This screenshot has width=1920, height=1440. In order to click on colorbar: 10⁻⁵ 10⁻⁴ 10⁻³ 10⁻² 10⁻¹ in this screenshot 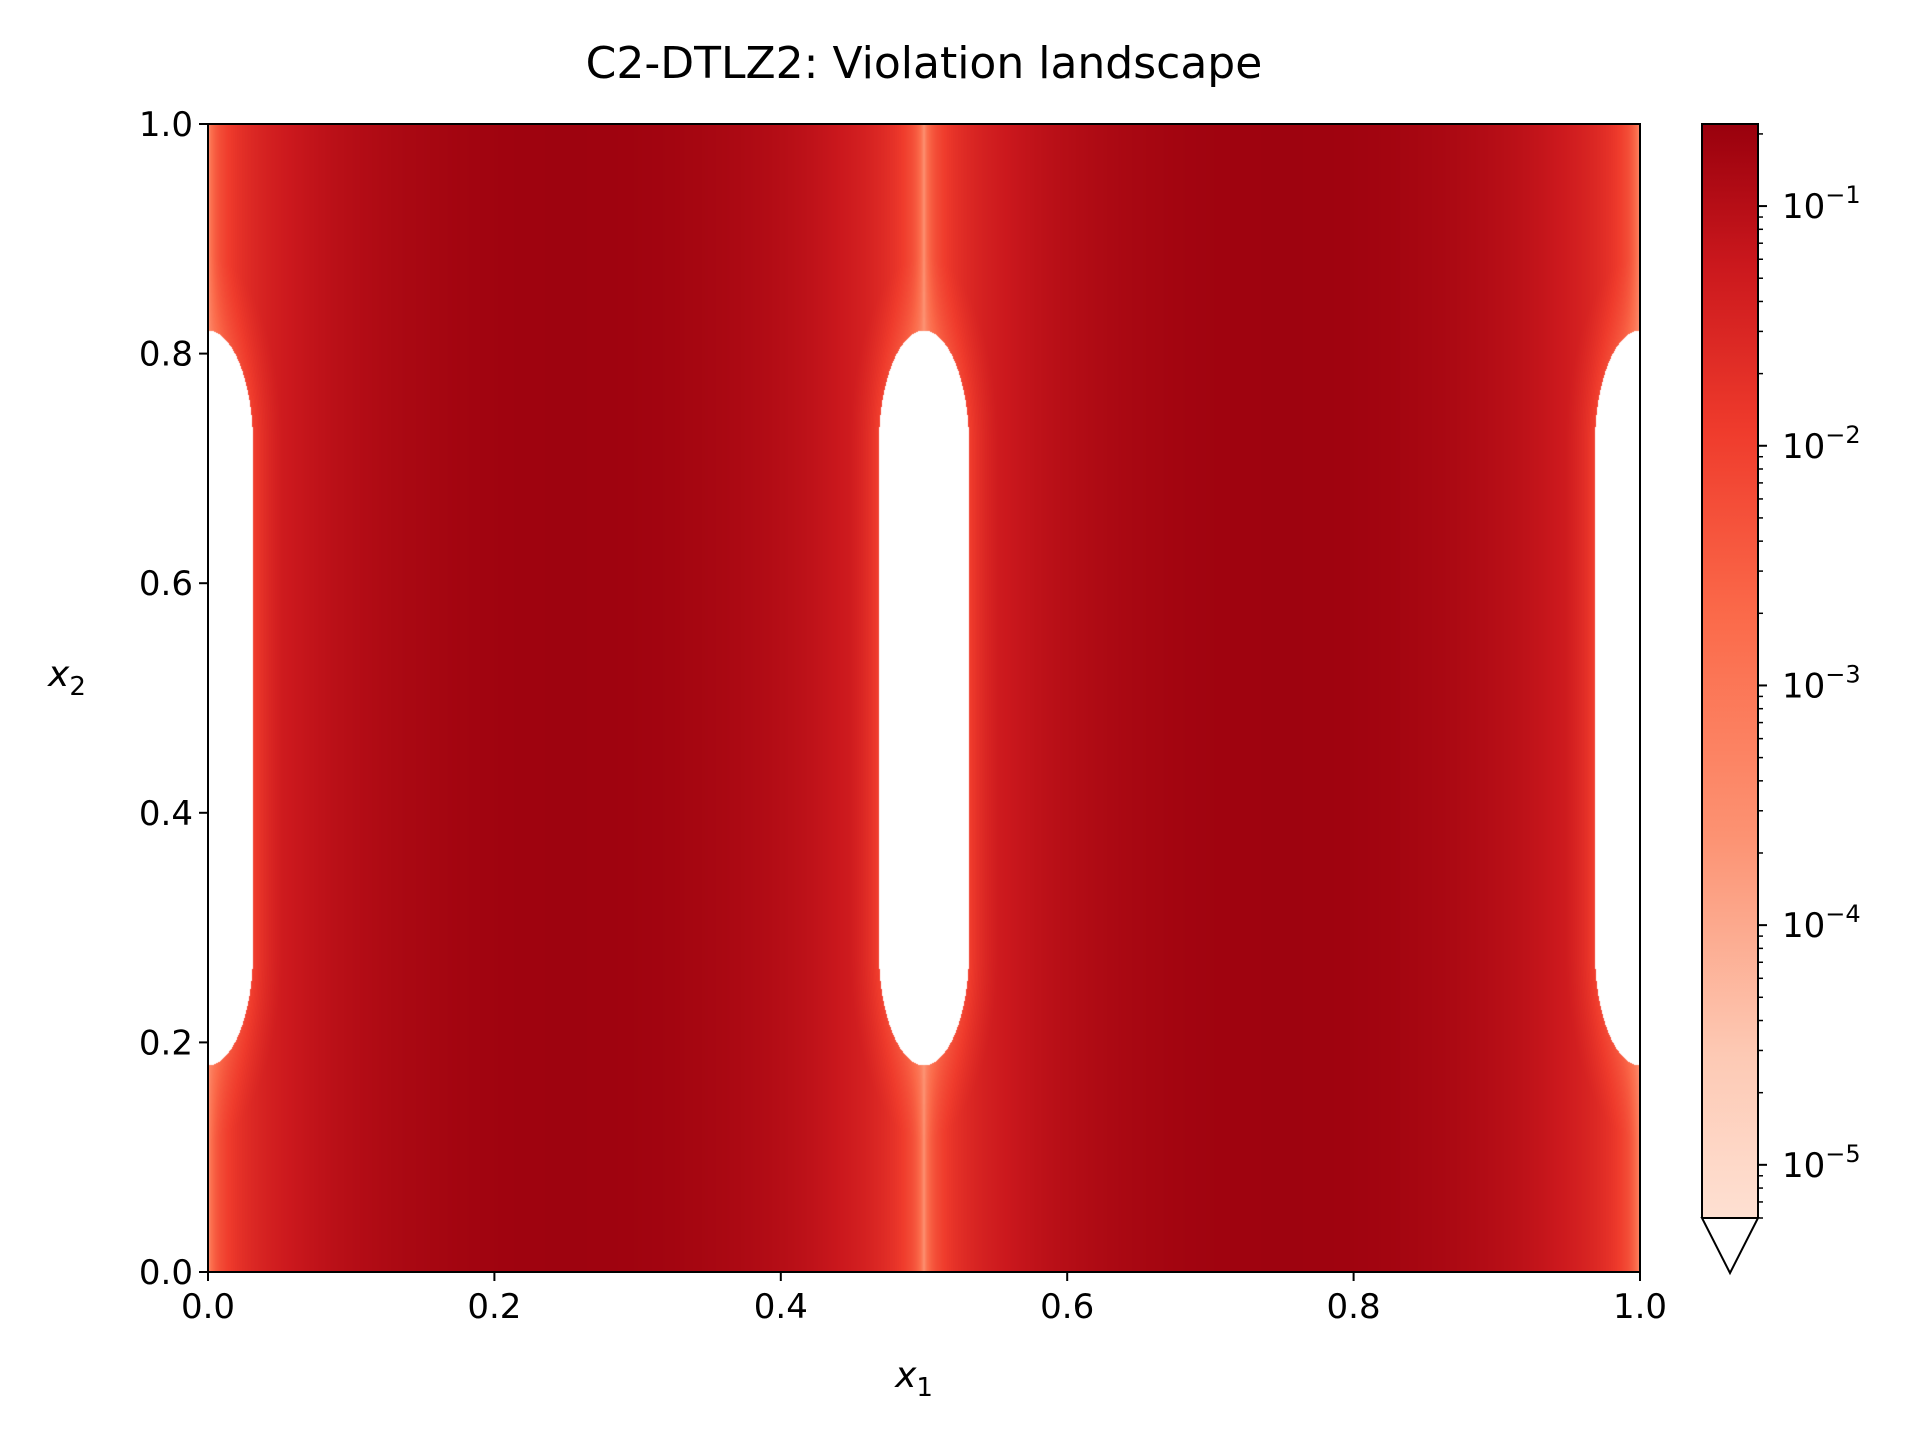, I will do `click(1780, 699)`.